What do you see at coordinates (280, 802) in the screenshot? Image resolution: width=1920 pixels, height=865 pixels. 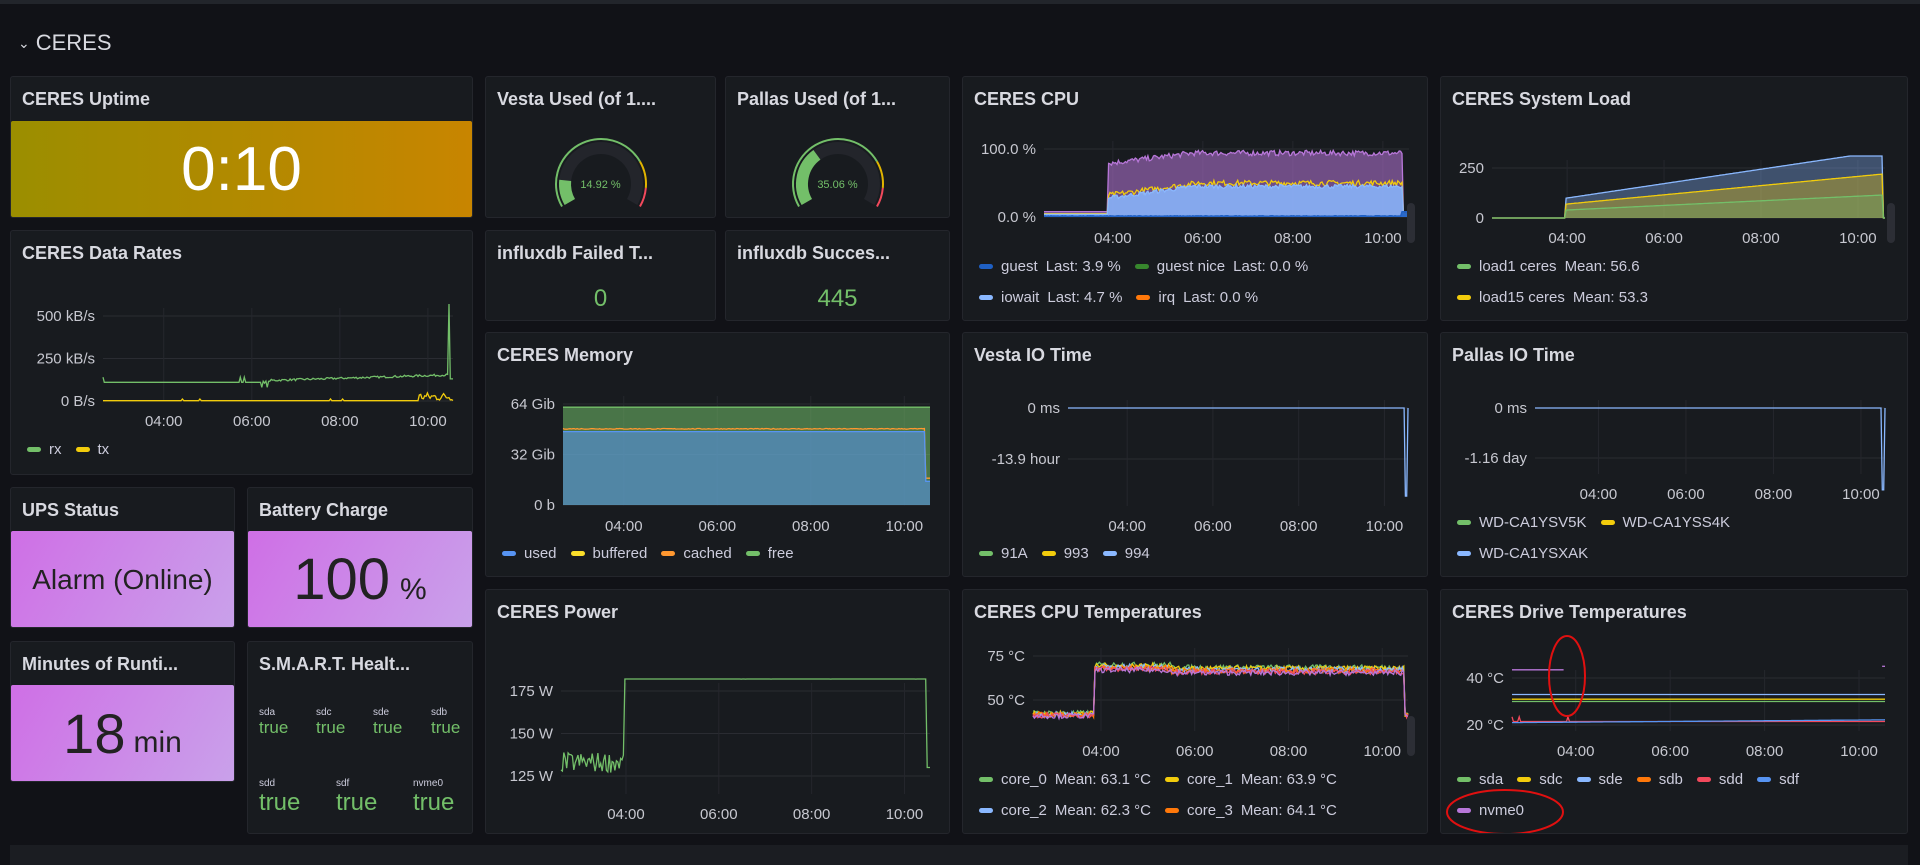 I see `drive-health: true` at bounding box center [280, 802].